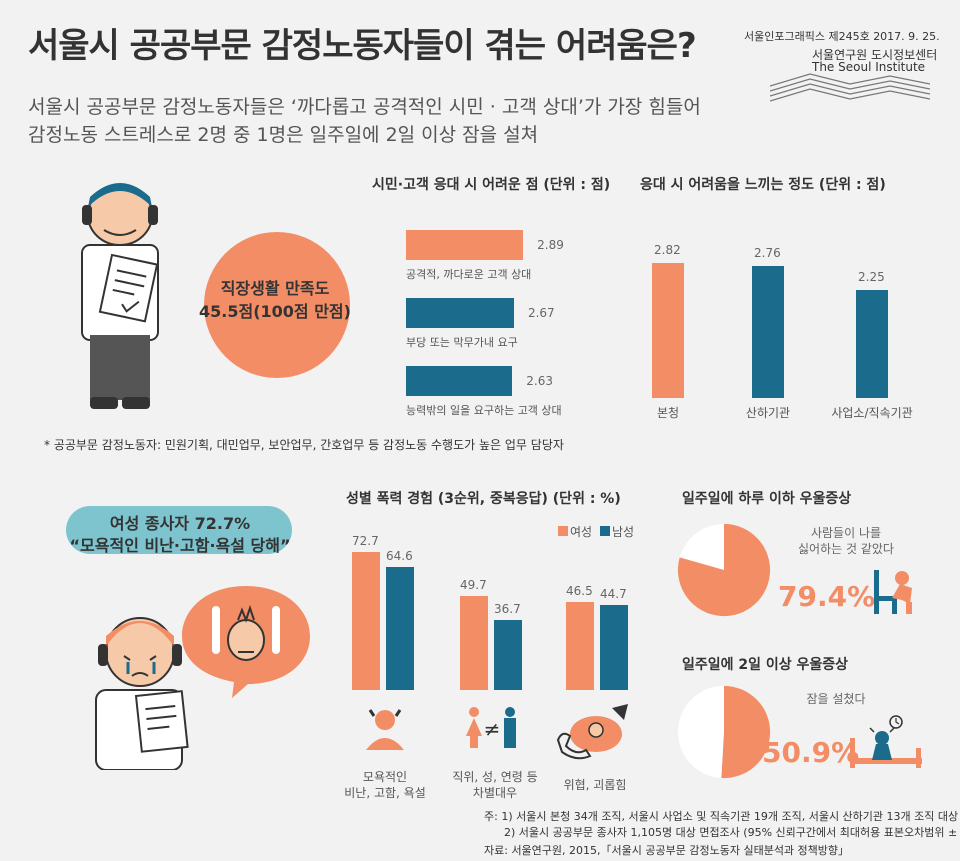 The height and width of the screenshot is (861, 960). Describe the element at coordinates (893, 592) in the screenshot. I see `sad-sitting-person-icon` at that location.